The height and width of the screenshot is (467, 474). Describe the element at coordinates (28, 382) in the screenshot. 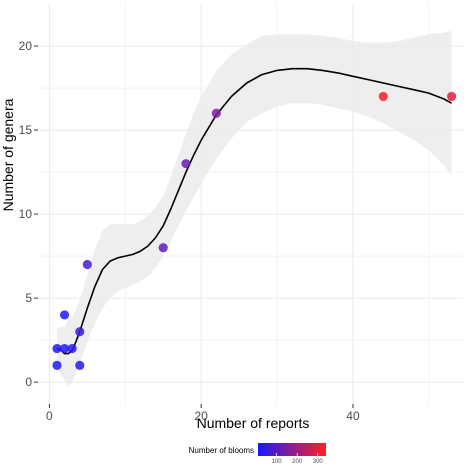

I see `y-tick-label: 0` at that location.